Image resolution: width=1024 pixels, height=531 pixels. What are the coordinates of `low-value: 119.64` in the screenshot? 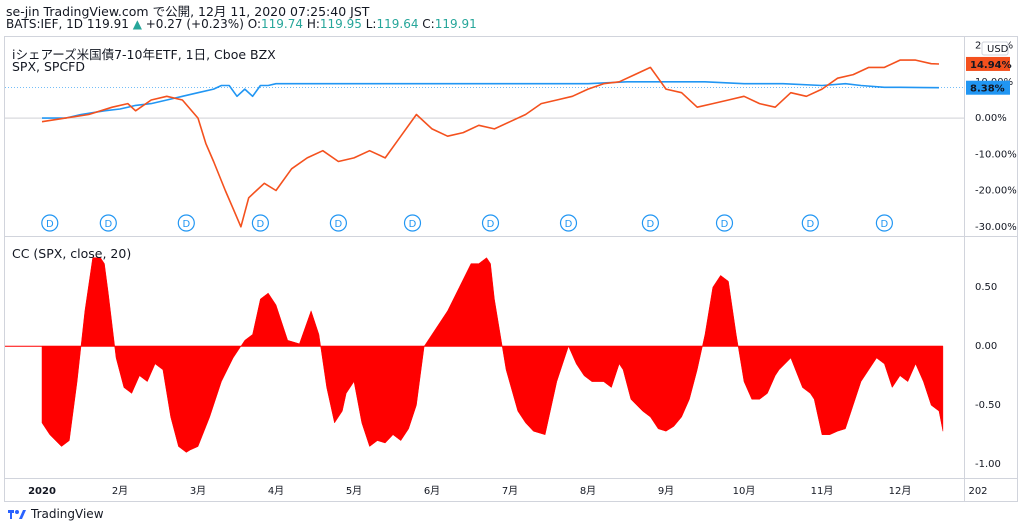 It's located at (397, 24).